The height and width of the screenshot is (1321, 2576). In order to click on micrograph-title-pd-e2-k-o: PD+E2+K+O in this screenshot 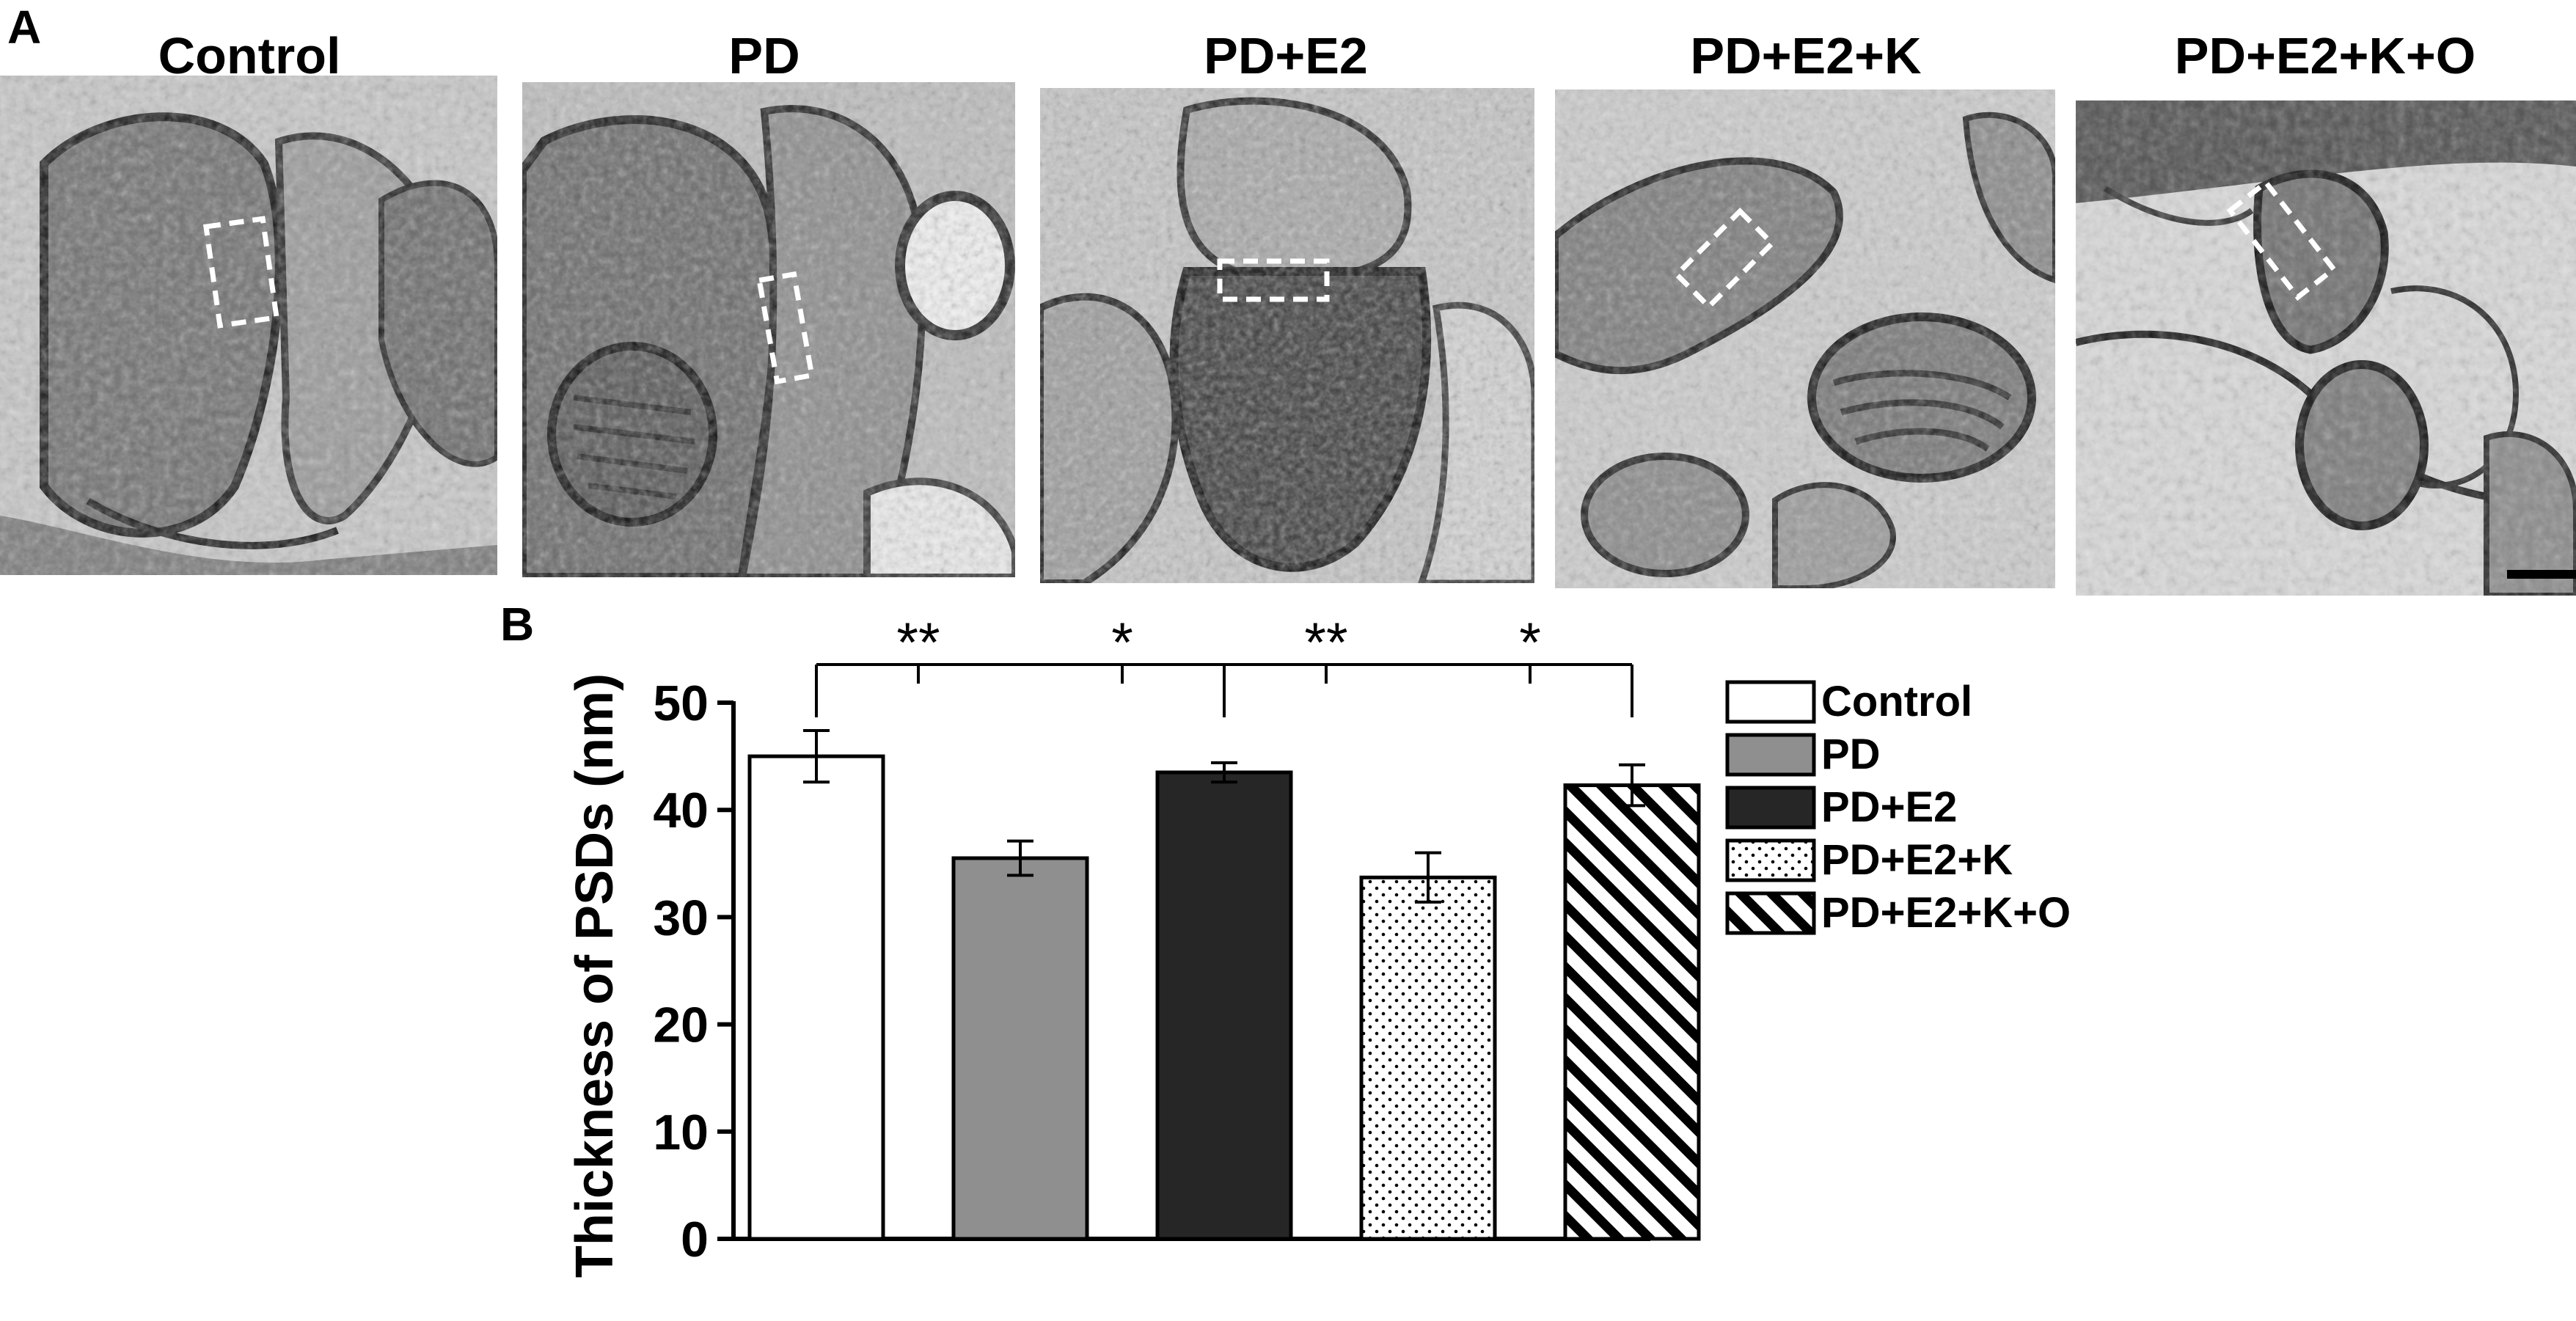, I will do `click(2325, 55)`.